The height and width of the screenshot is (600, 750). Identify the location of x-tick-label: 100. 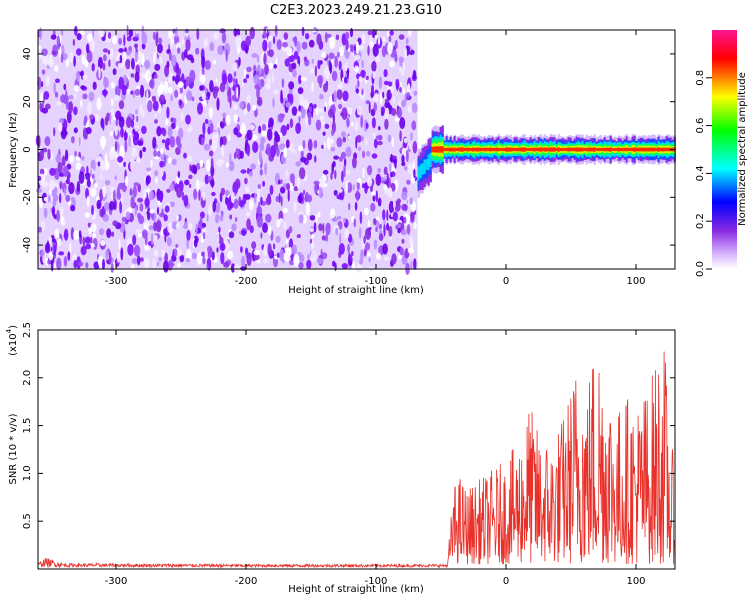
(635, 281).